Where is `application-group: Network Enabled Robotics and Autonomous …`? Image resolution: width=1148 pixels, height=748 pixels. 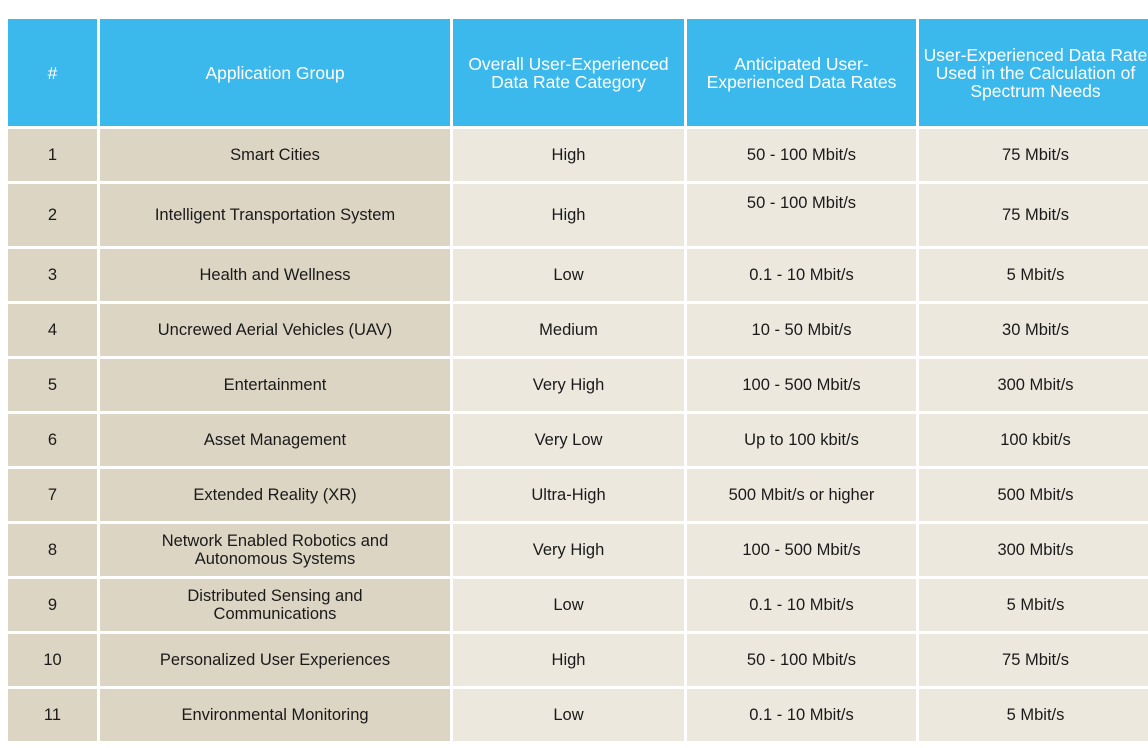
application-group: Network Enabled Robotics and Autonomous … is located at coordinates (275, 550).